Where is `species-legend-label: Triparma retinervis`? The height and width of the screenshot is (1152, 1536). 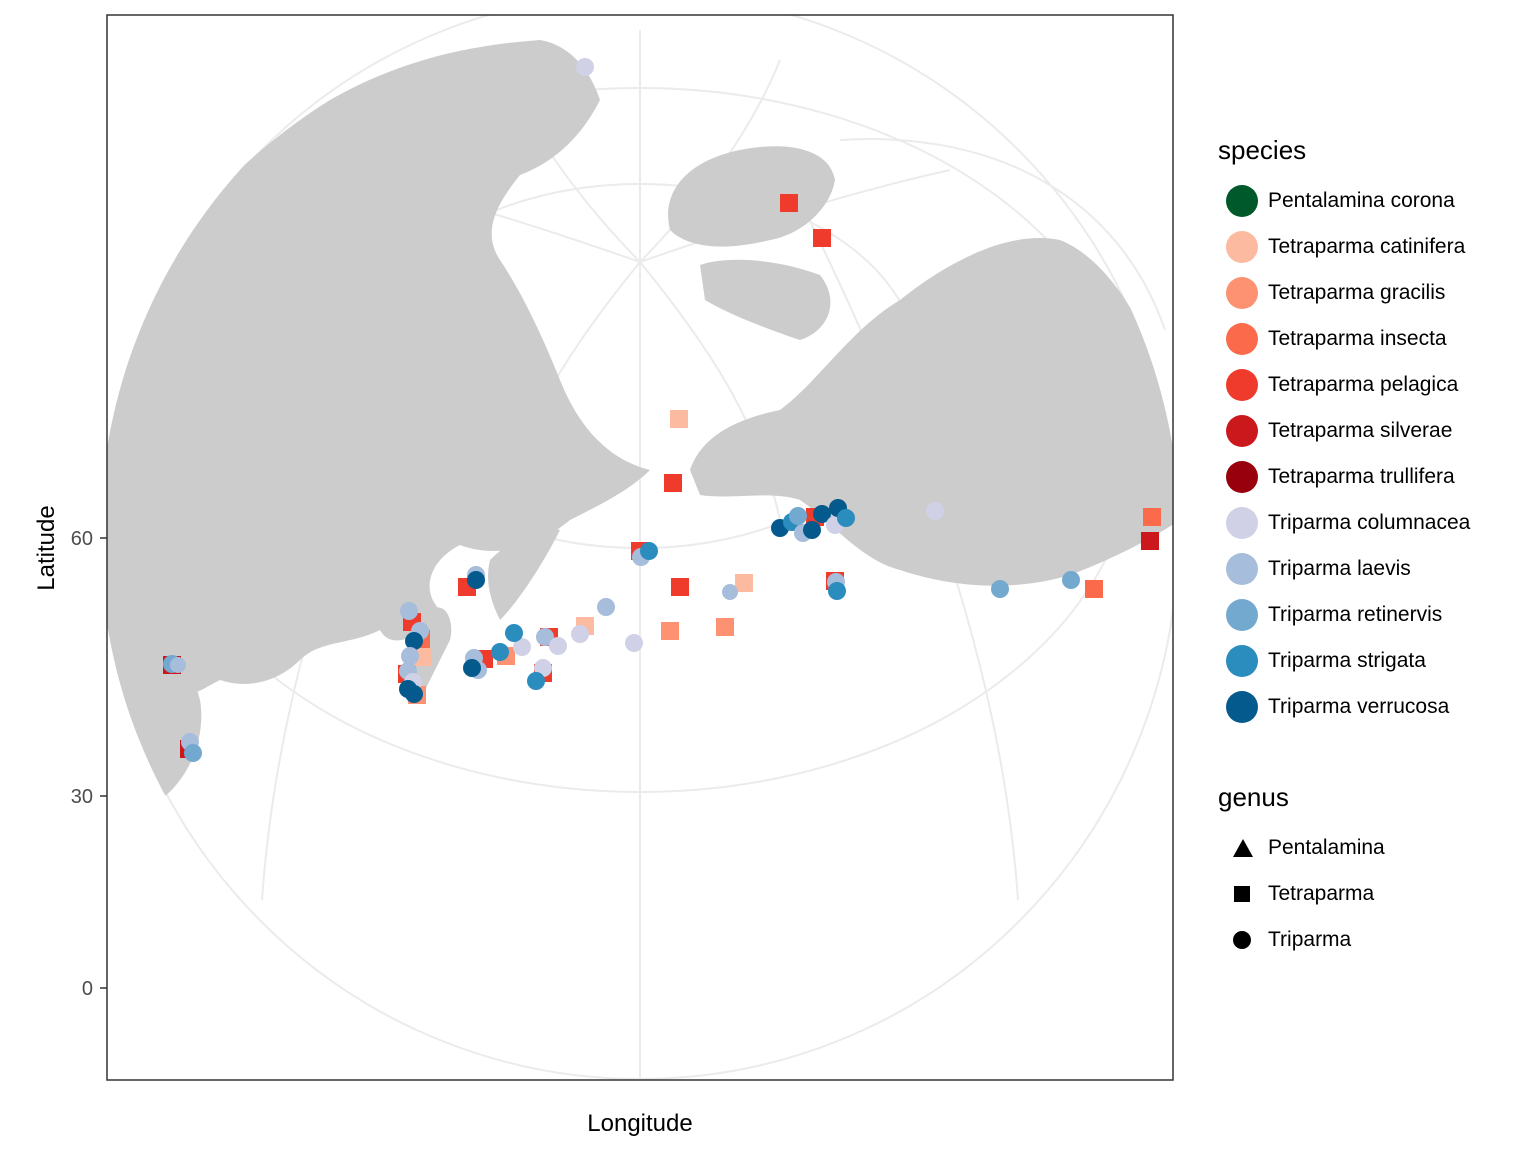
species-legend-label: Triparma retinervis is located at coordinates (1355, 614).